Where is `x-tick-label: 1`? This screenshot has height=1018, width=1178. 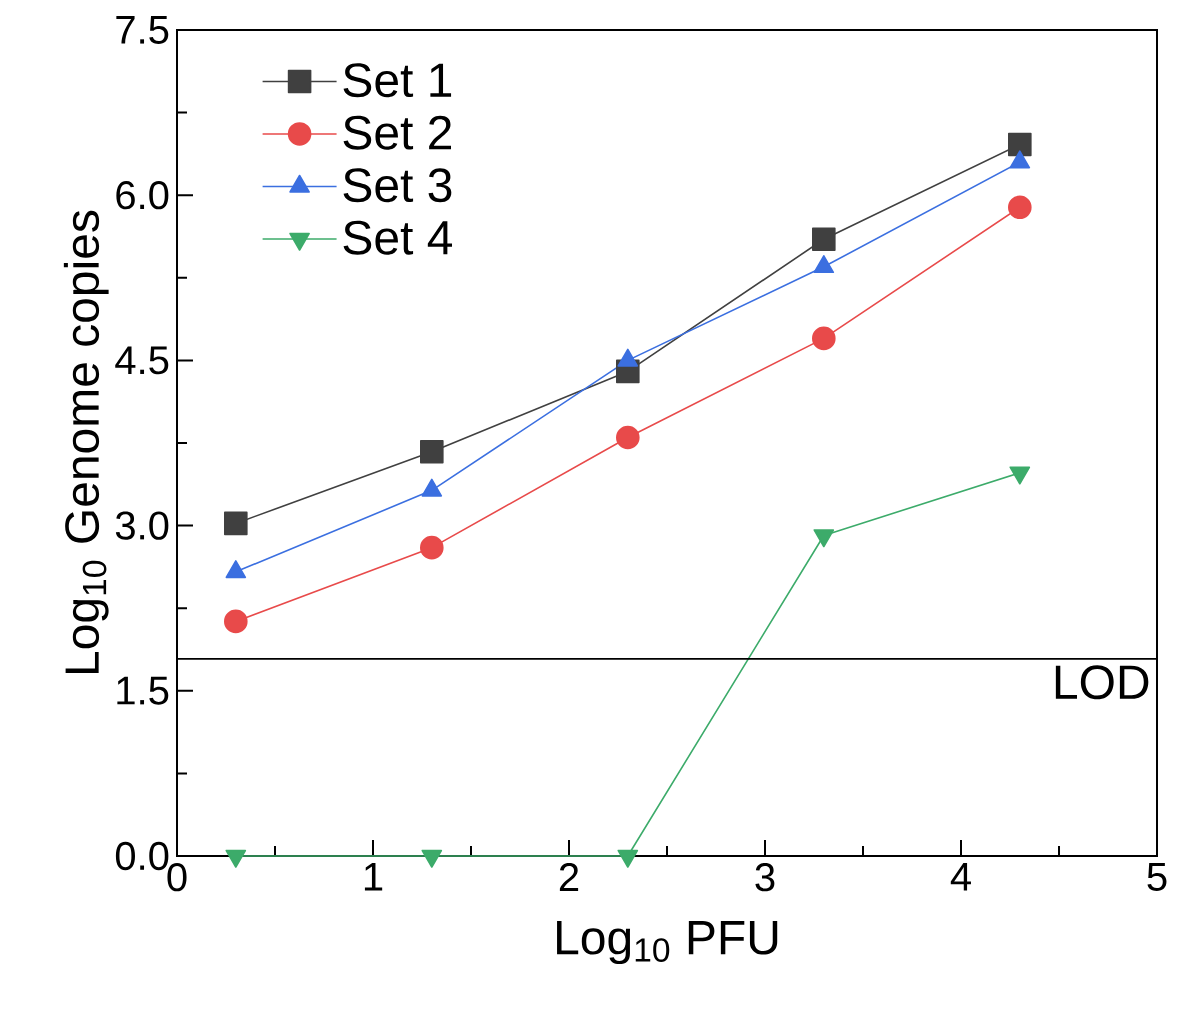 x-tick-label: 1 is located at coordinates (373, 877).